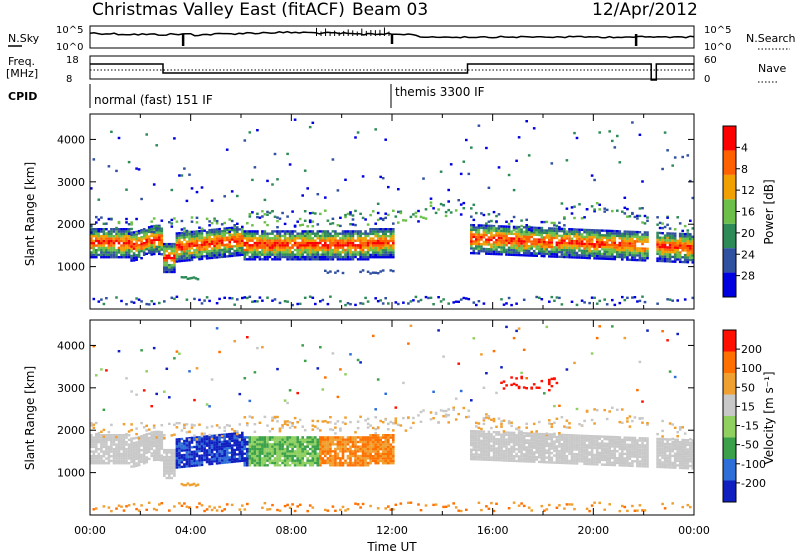  I want to click on xtick-label: 04:00, so click(191, 530).